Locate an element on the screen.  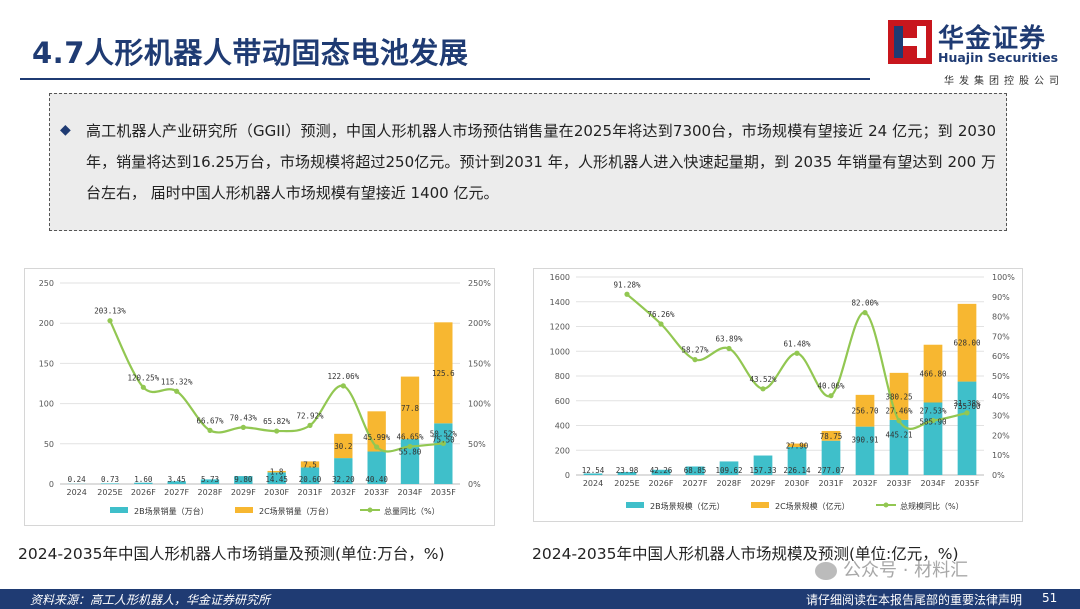
growth-label: 91.28% is located at coordinates (627, 284).